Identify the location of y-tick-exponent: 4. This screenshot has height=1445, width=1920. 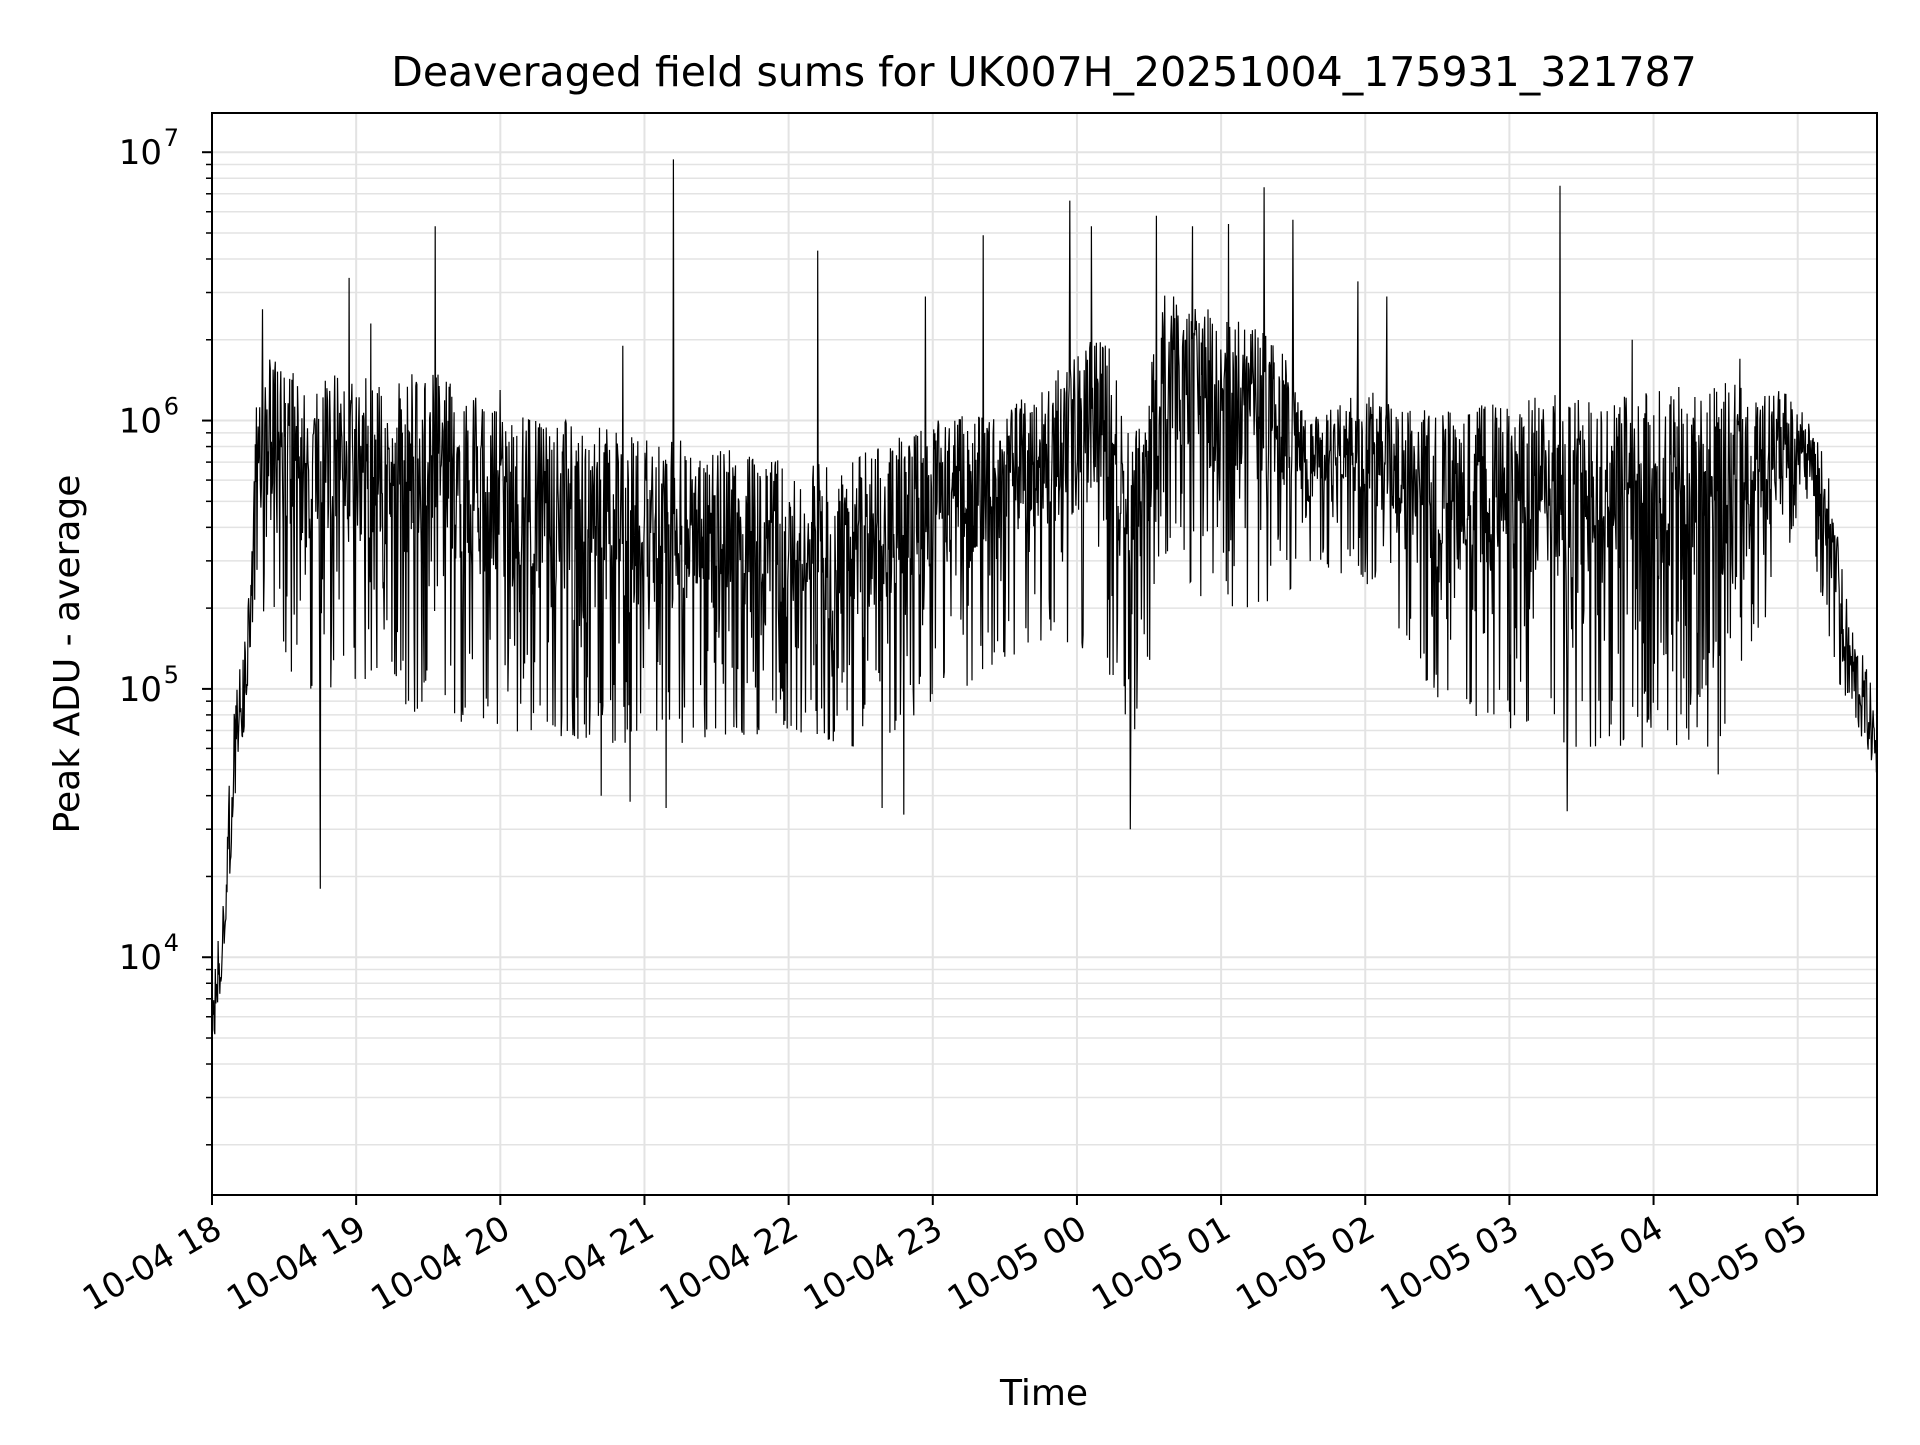
(171, 943).